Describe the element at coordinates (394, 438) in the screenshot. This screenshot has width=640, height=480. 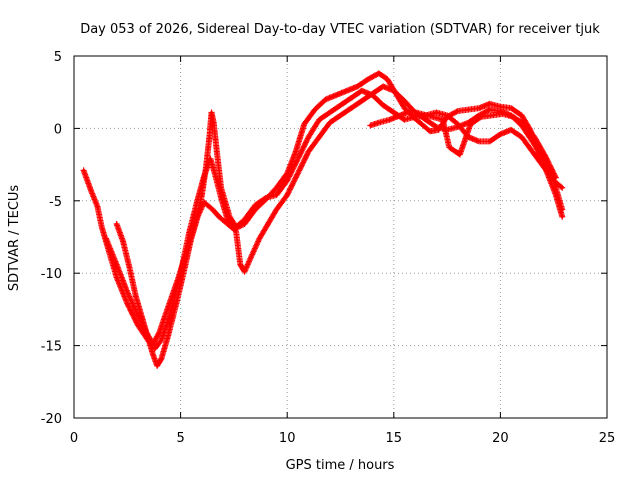
I see `x-tick-label: 15` at that location.